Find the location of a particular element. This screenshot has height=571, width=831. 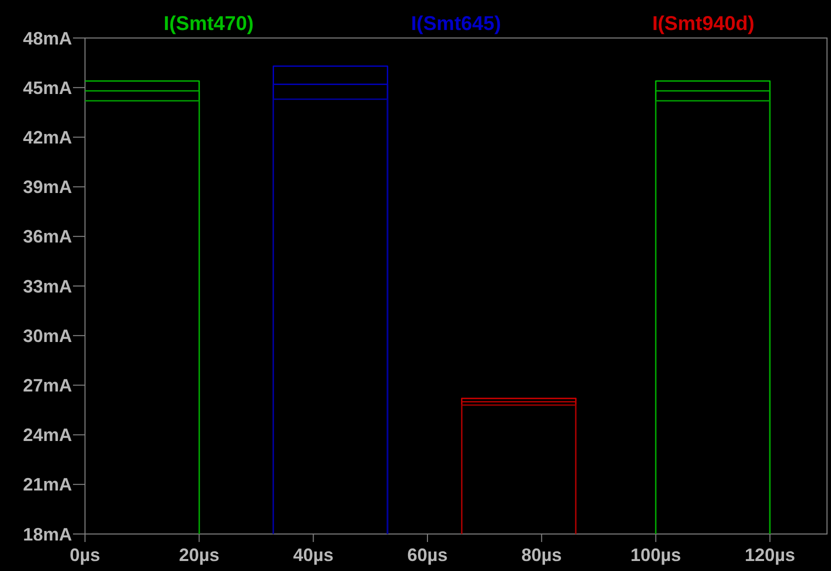

series-label: I(Smt645) is located at coordinates (456, 24).